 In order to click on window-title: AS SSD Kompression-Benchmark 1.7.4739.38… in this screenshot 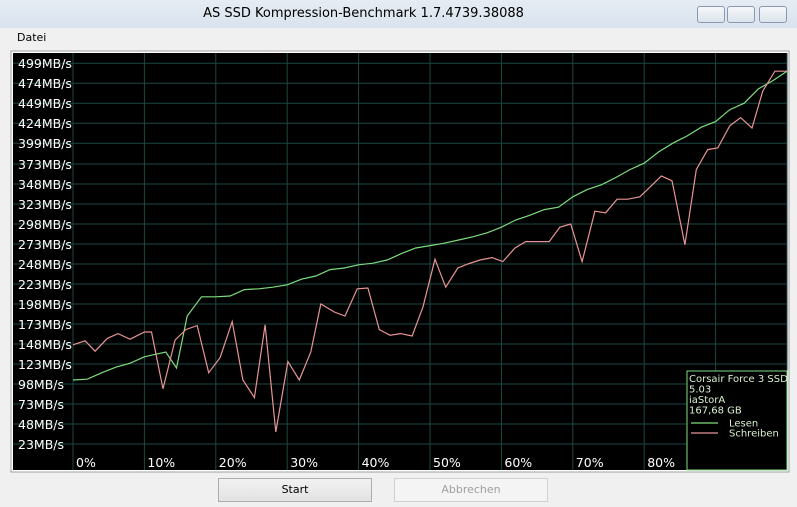, I will do `click(363, 13)`.